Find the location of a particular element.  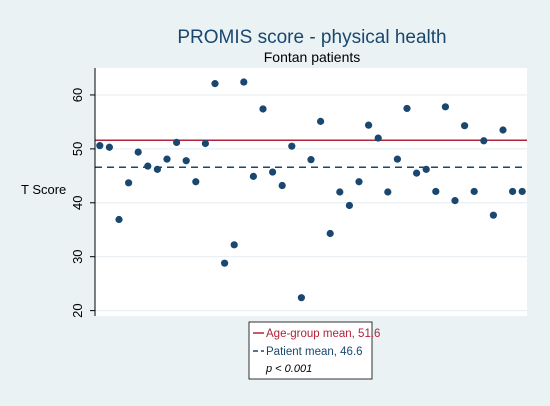

y-axis-ticks: 20 30 40 50 60 is located at coordinates (82, 203).